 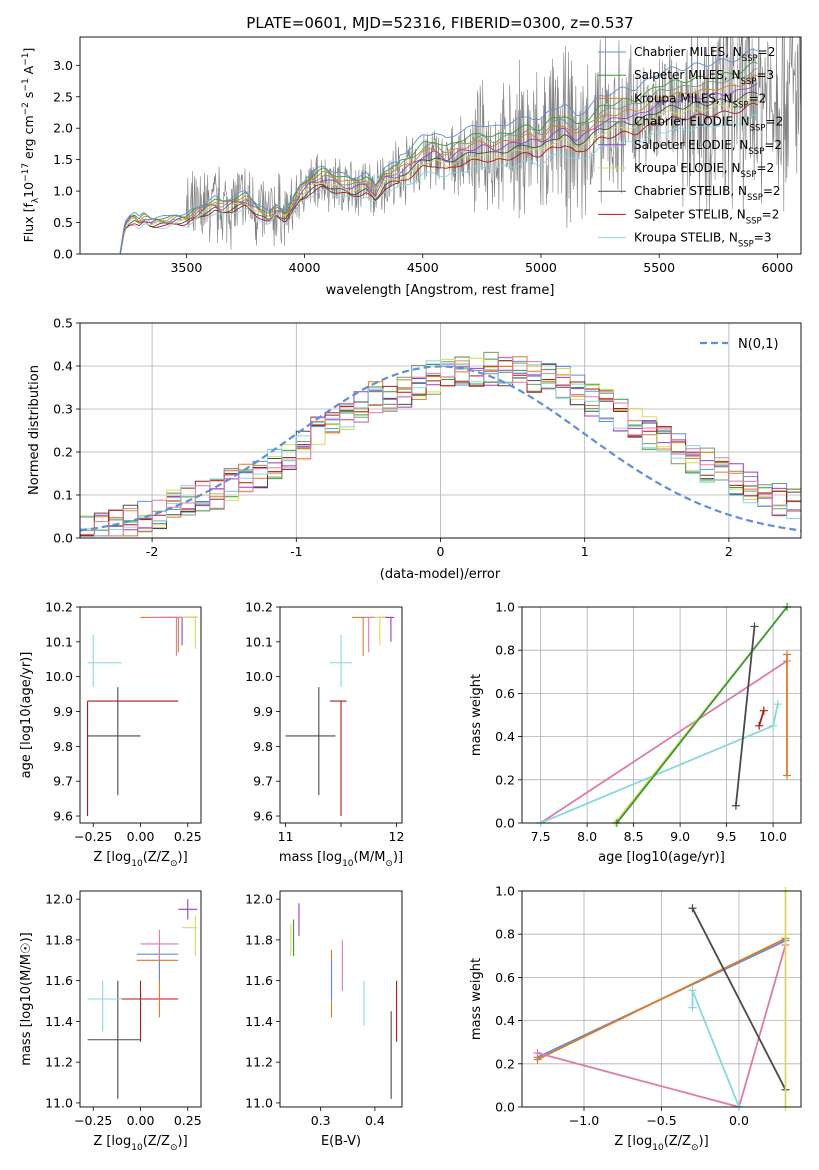 I want to click on ylabel-mass-vs-Z: mass [log10(M/M☉)], so click(x=26, y=998).